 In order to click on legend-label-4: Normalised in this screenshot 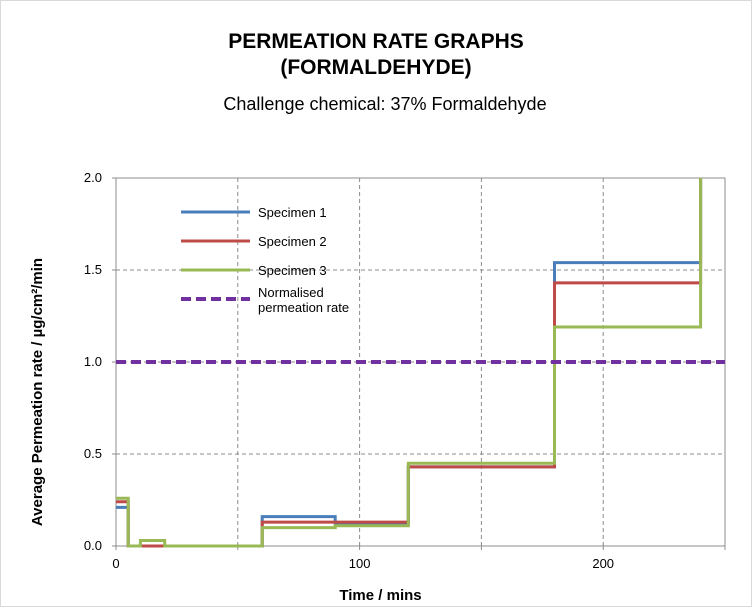, I will do `click(291, 292)`.